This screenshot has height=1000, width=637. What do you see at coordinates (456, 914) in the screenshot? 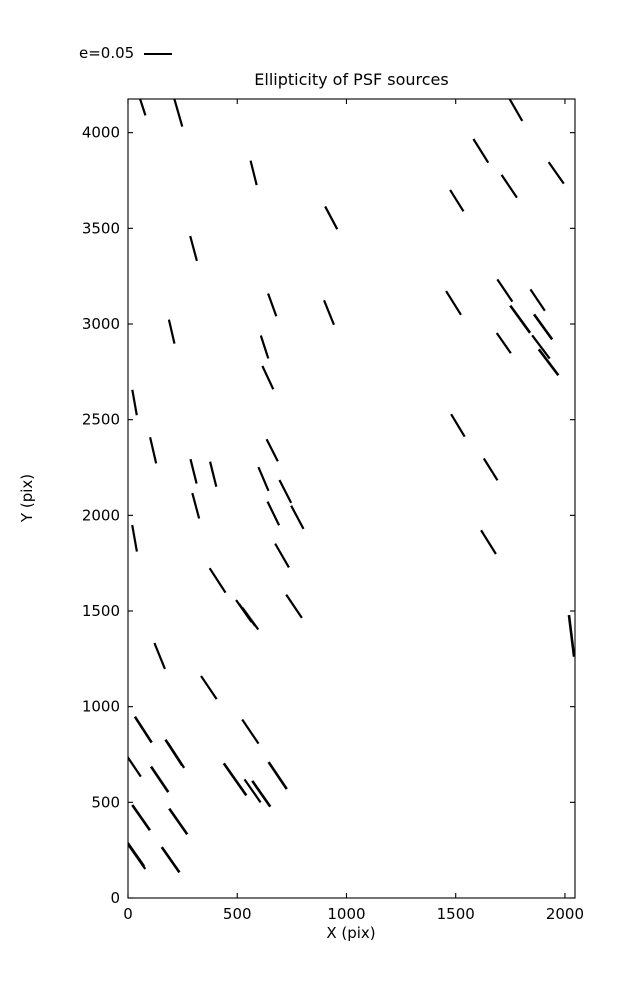
I see `x-axis-tick-label: 1500` at bounding box center [456, 914].